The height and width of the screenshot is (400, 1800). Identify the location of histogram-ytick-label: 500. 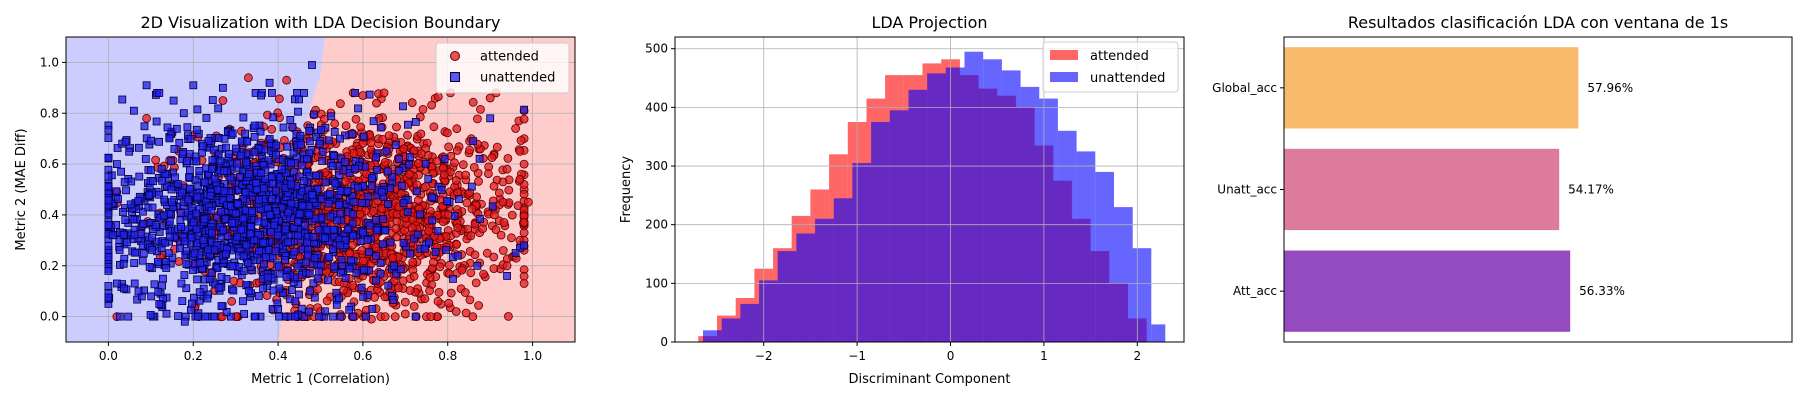
(656, 49).